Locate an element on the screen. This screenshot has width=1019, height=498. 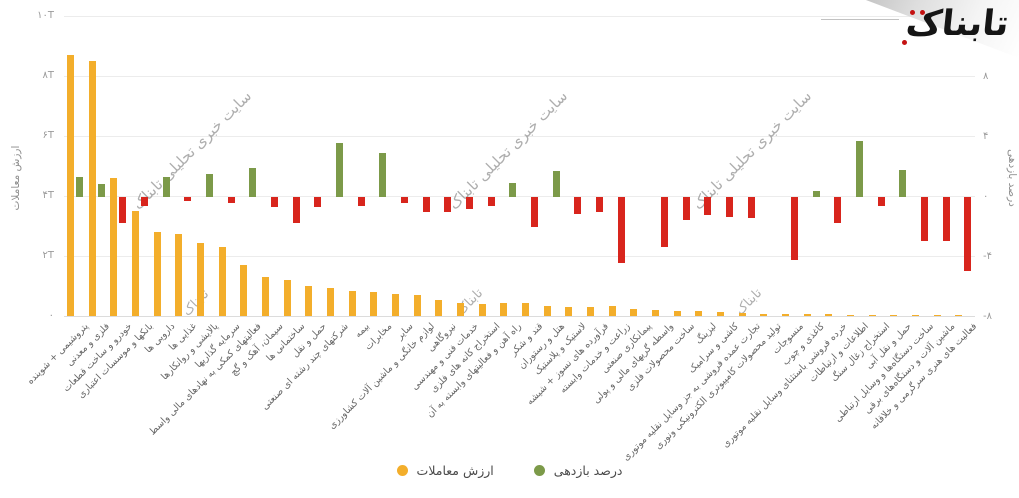
right-axis-tick: -۴ is located at coordinates (987, 257).